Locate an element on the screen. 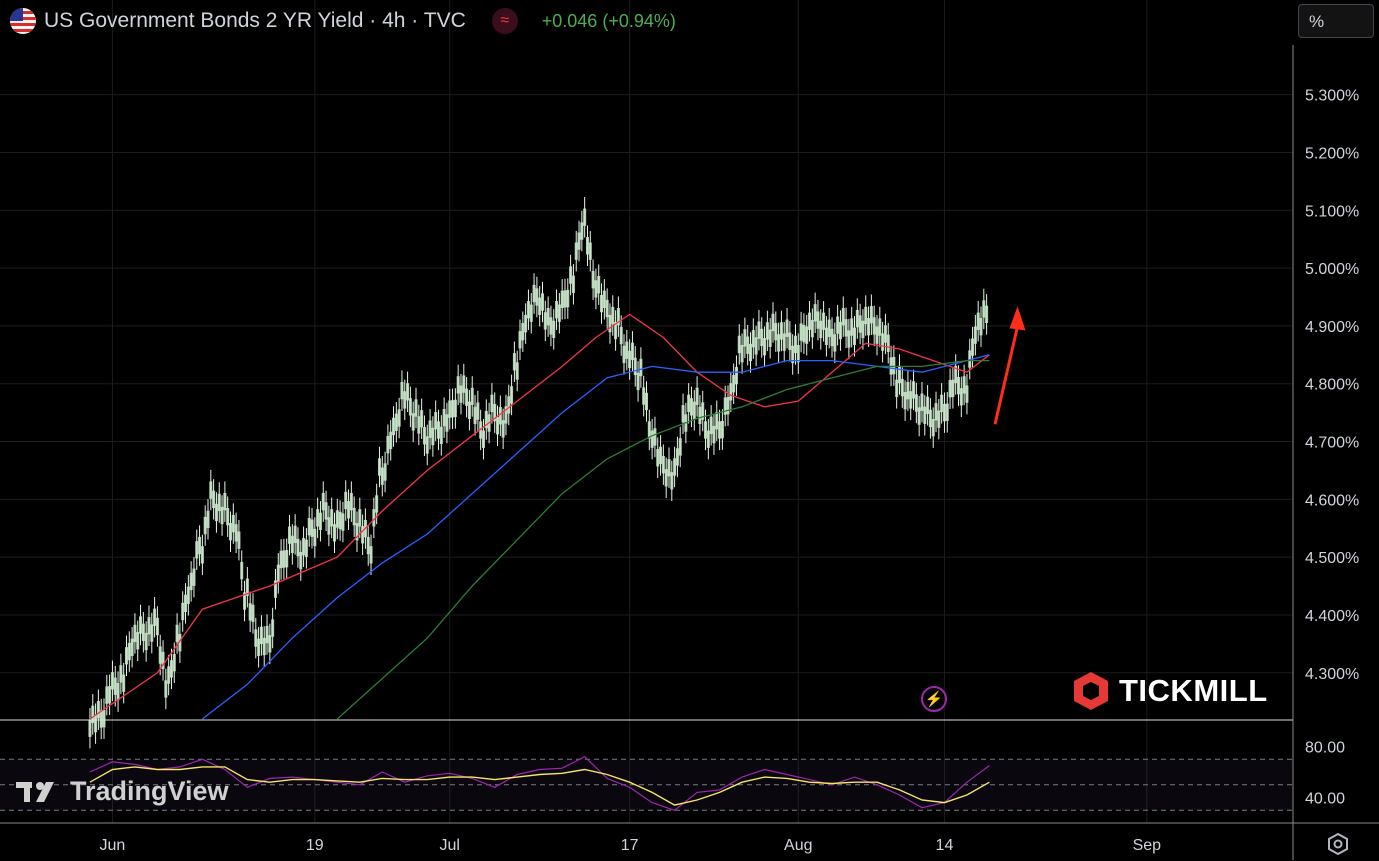 The image size is (1379, 861). y-tick-label: 4.500% is located at coordinates (1332, 558).